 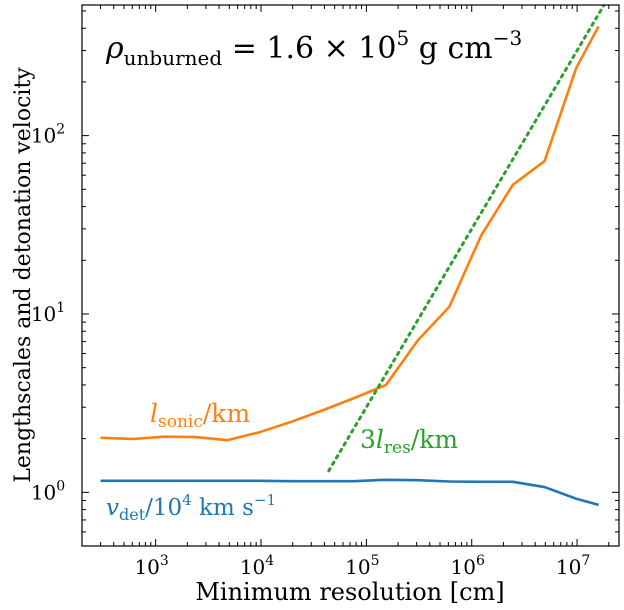 I want to click on x-axis-label: Minimum resolution [cm], so click(x=349, y=592).